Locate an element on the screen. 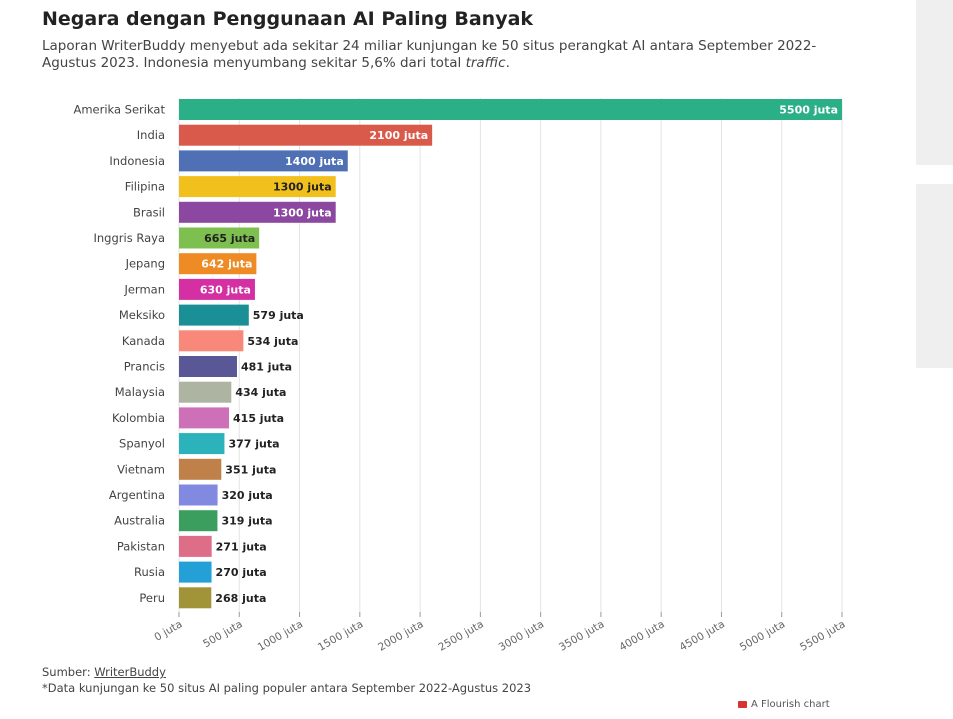  x-tick-label: 5000 juta is located at coordinates (762, 635).